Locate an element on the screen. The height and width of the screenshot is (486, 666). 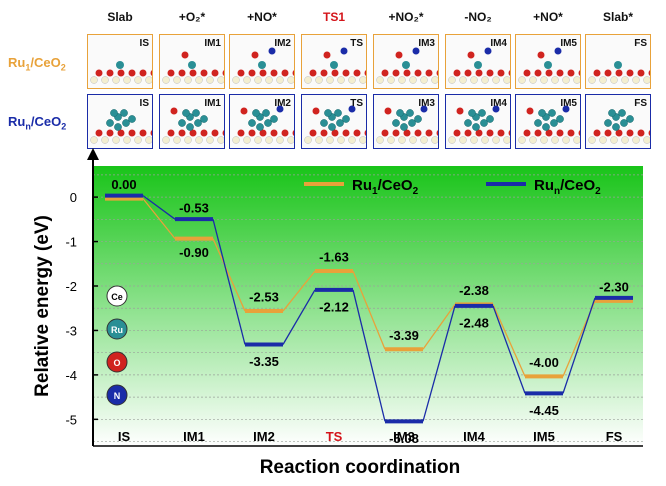
x-tick-label: IM4 is located at coordinates (474, 436).